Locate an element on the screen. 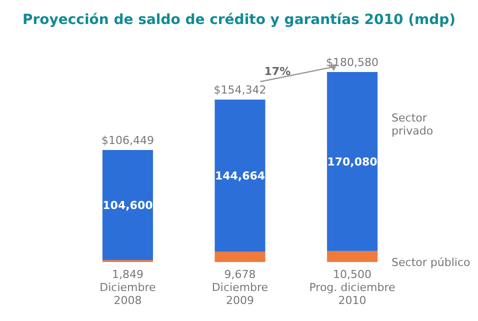 The height and width of the screenshot is (321, 478). series-label: Sector público is located at coordinates (431, 262).